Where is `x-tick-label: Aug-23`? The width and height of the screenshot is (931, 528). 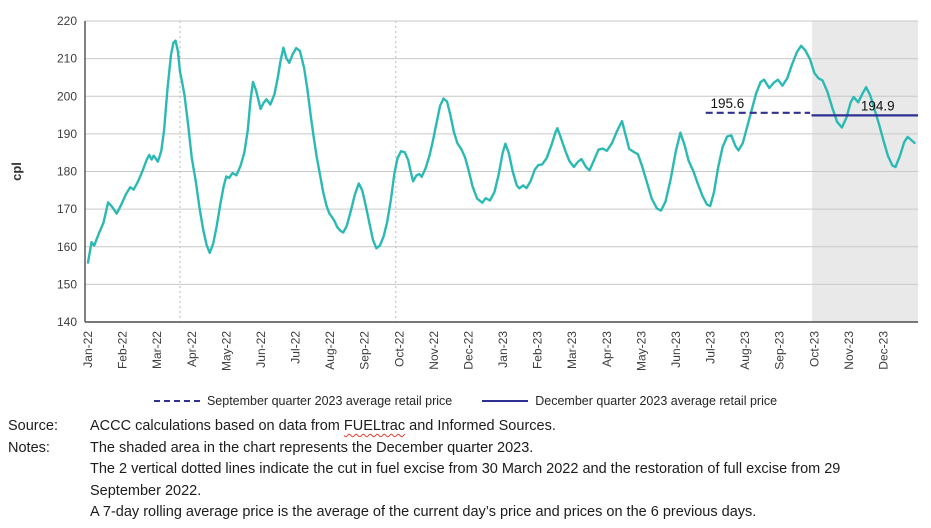 x-tick-label: Aug-23 is located at coordinates (745, 350).